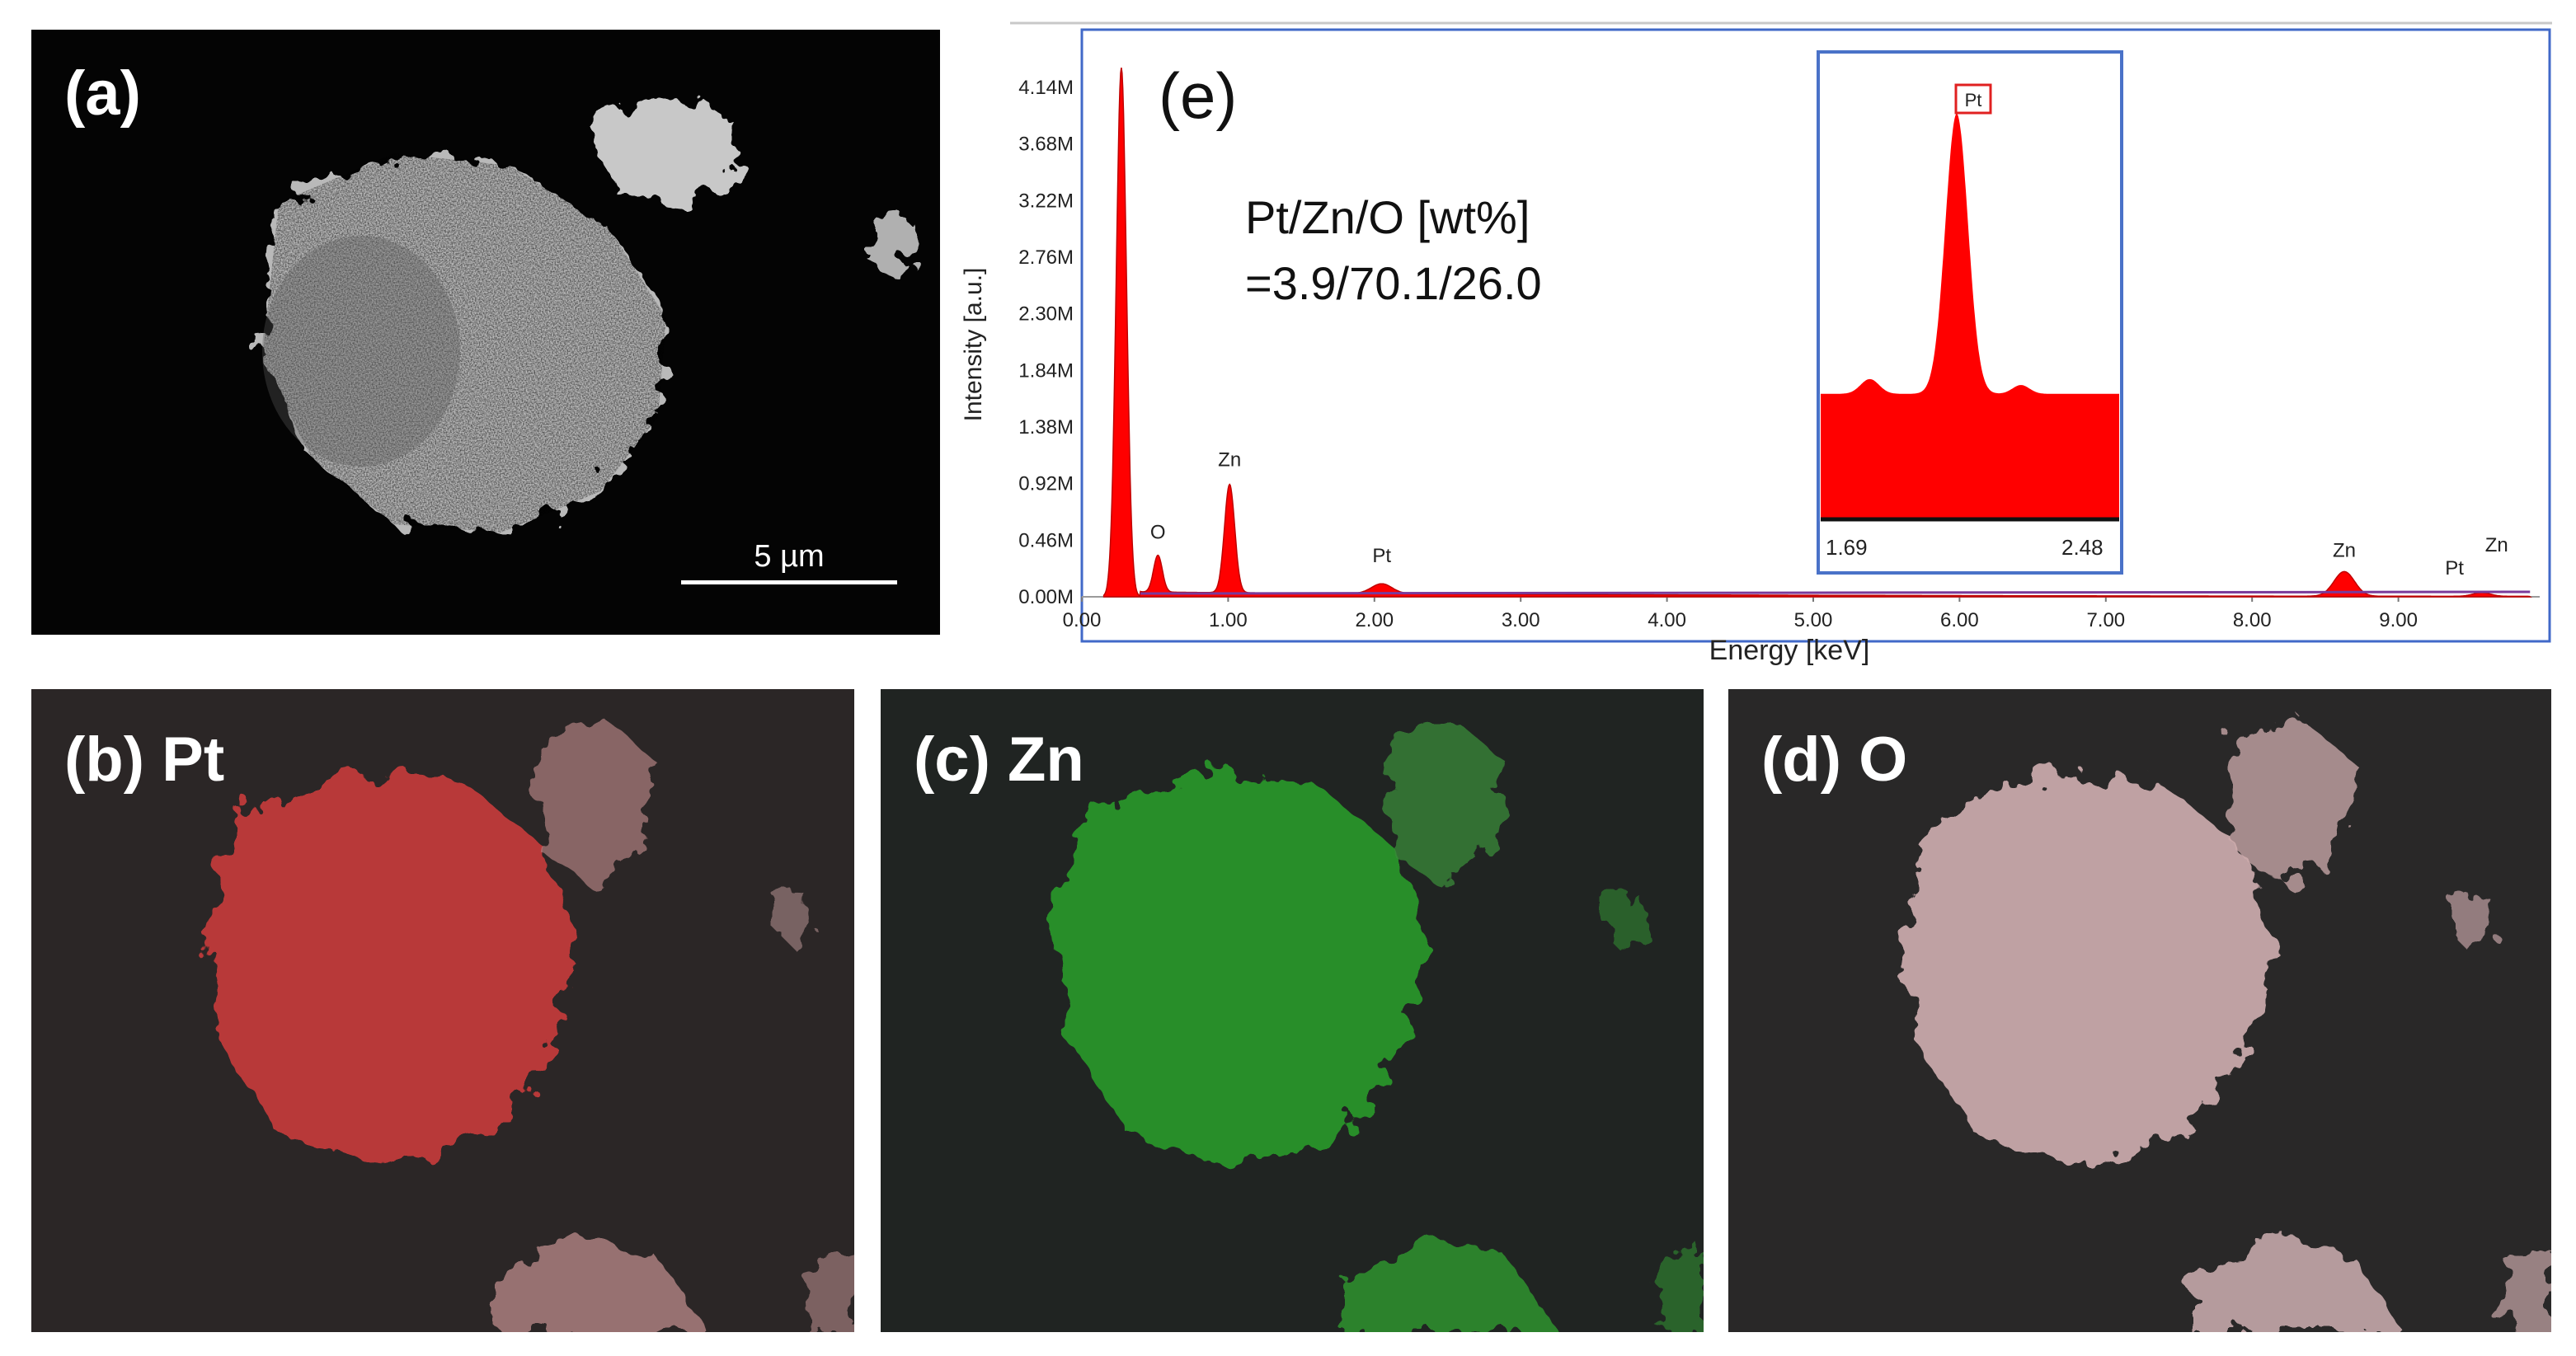  What do you see at coordinates (2082, 547) in the screenshot?
I see `inset-tick-right: 2.48` at bounding box center [2082, 547].